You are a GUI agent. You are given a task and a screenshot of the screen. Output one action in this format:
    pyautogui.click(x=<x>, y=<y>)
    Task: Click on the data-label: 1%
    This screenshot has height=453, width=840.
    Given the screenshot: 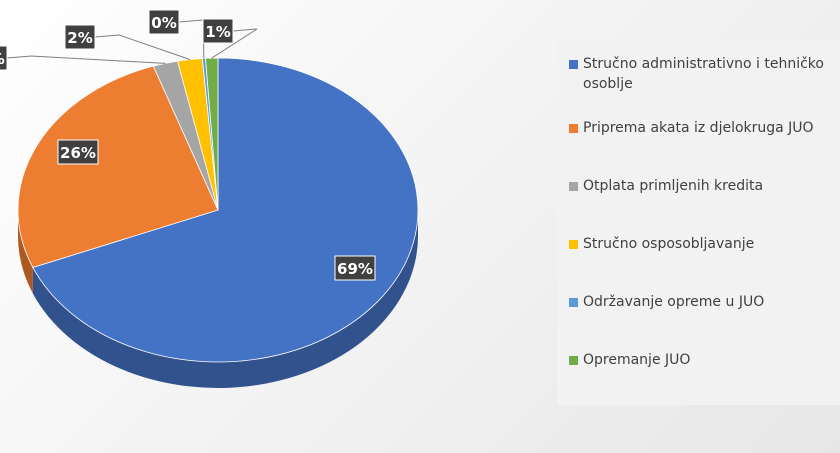 What is the action you would take?
    pyautogui.click(x=217, y=32)
    